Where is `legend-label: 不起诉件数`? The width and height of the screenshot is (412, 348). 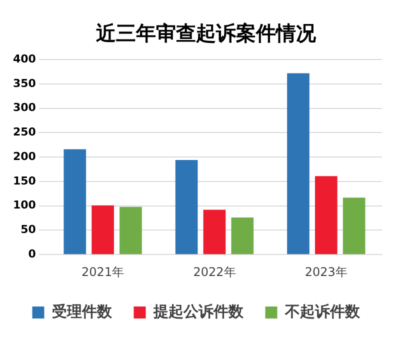 legend-label: 不起诉件数 is located at coordinates (322, 311).